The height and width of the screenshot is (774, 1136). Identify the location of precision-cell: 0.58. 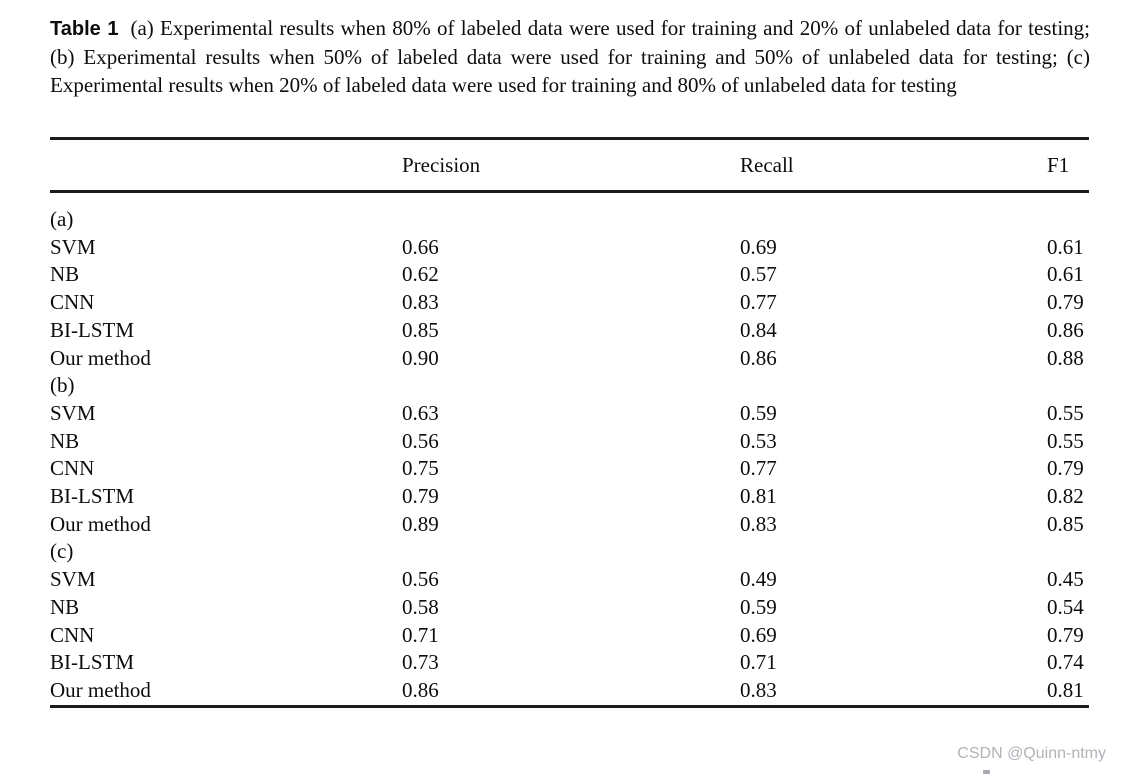
(420, 606).